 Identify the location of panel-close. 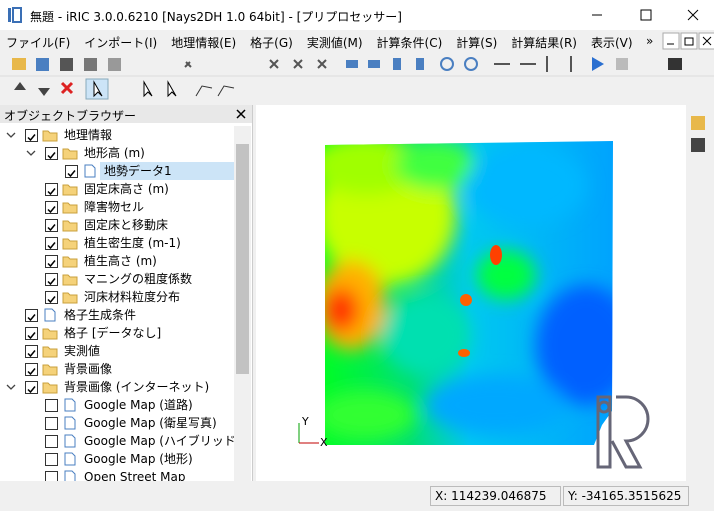
(241, 114).